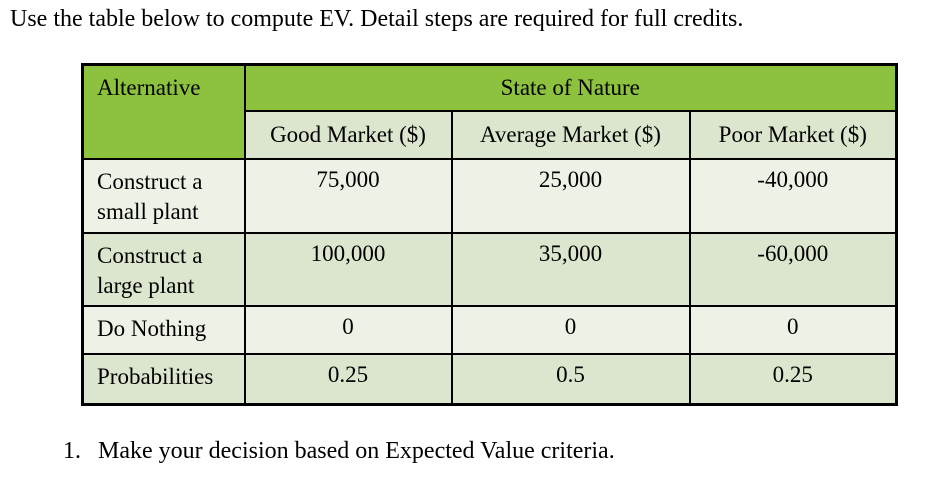 This screenshot has width=926, height=498. What do you see at coordinates (793, 269) in the screenshot?
I see `cell-large-plant-poor: -60,000` at bounding box center [793, 269].